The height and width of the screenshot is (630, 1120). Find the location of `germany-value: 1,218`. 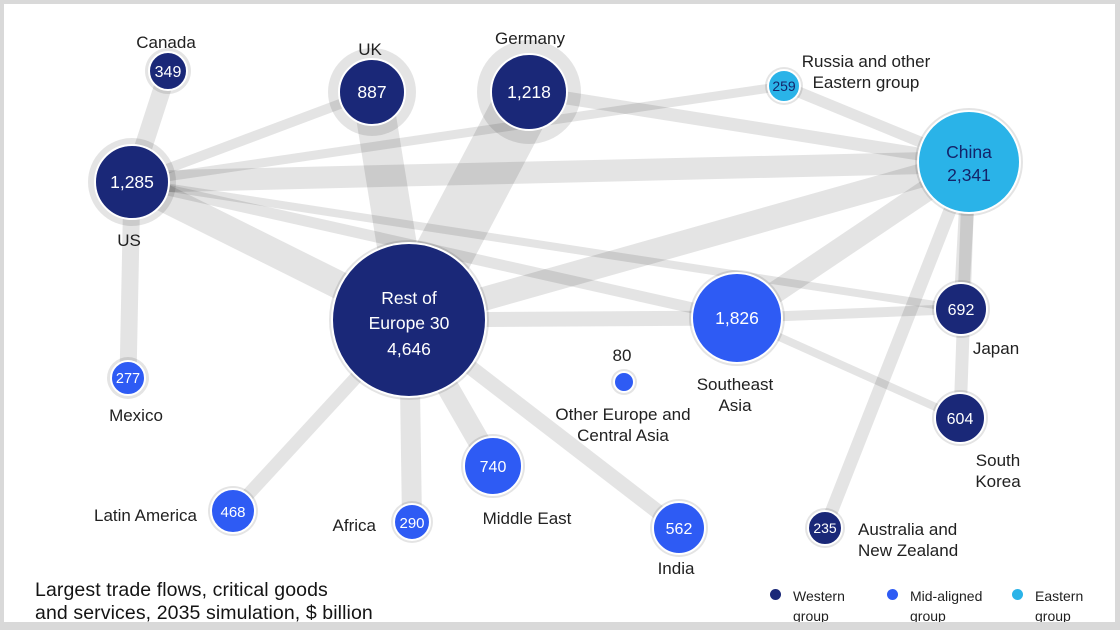

germany-value: 1,218 is located at coordinates (529, 92).